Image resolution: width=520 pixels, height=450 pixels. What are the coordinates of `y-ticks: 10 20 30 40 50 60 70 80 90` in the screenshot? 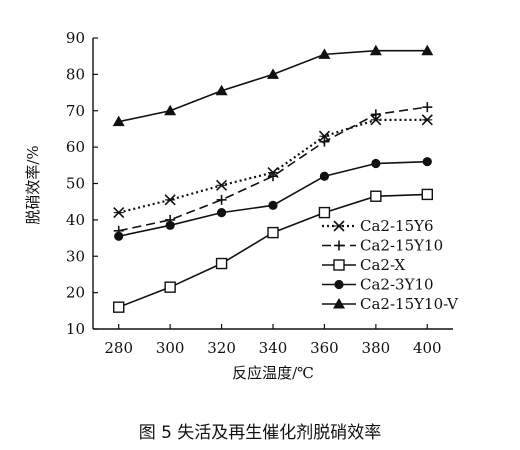 It's located at (82, 183).